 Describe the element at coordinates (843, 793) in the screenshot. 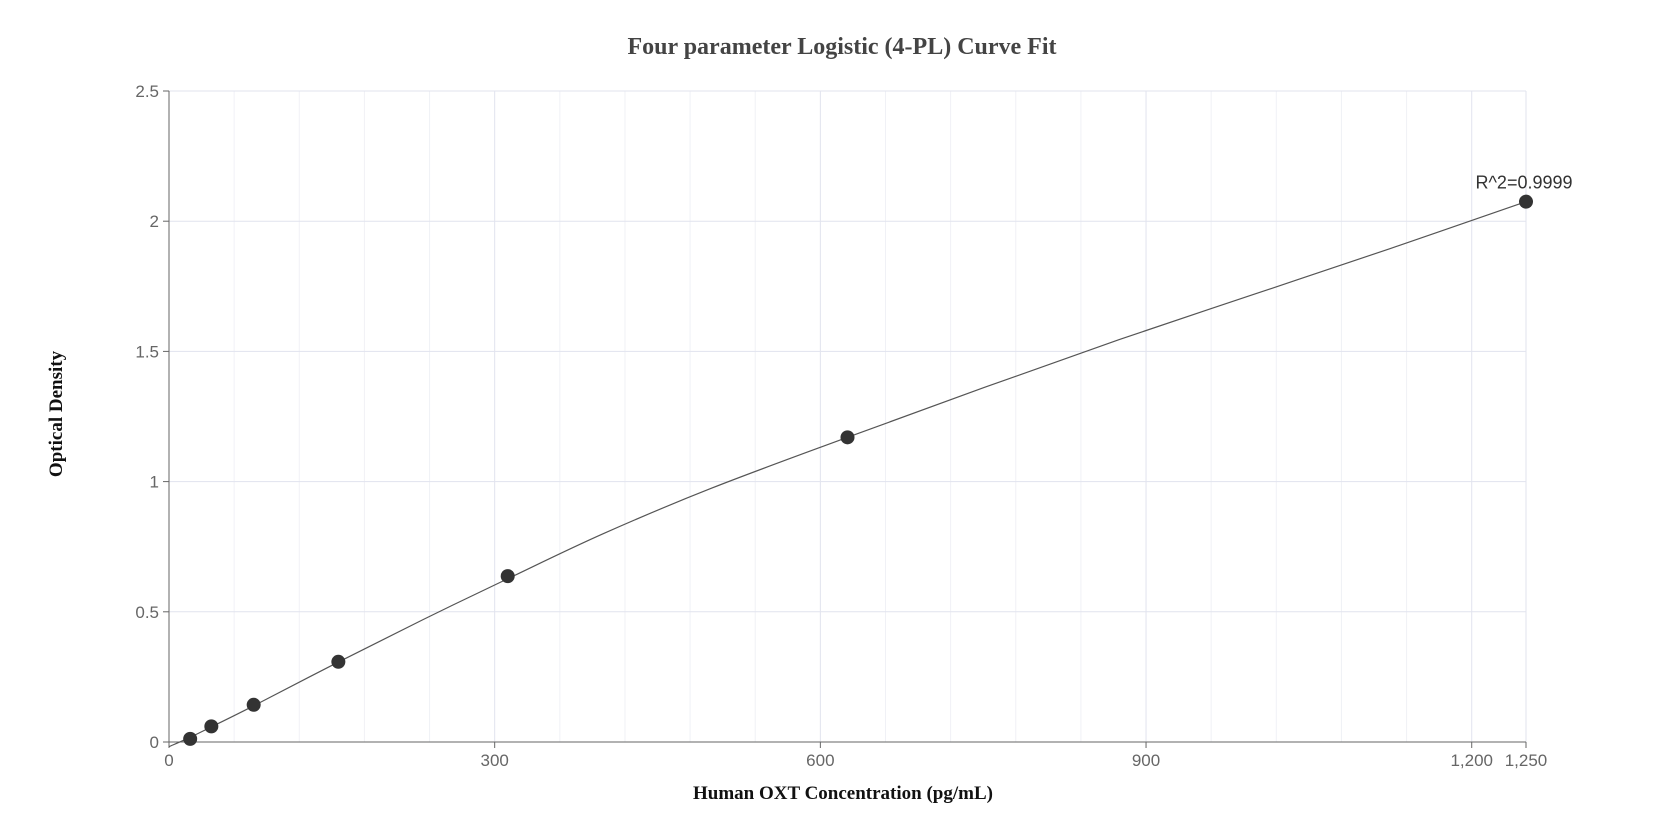

I see `x-axis-title: Human OXT Concentration (pg/mL)` at that location.